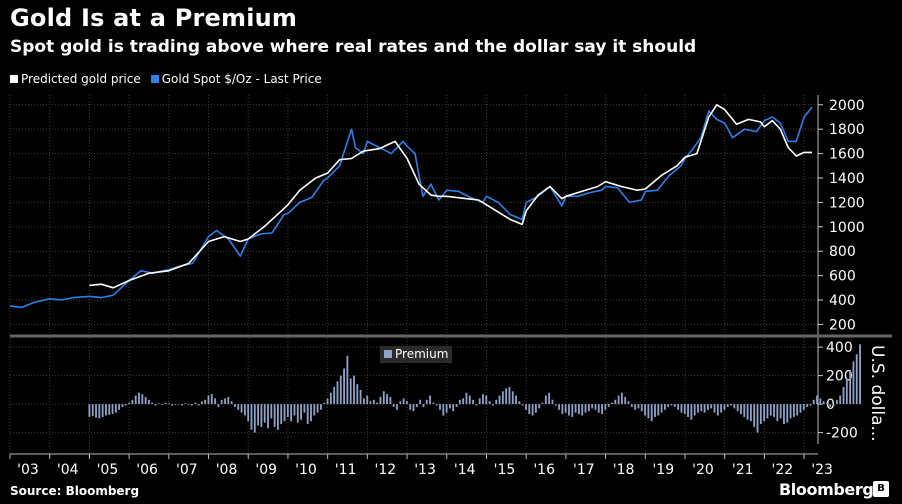 Image resolution: width=902 pixels, height=504 pixels. I want to click on y-tick-label: 400, so click(842, 301).